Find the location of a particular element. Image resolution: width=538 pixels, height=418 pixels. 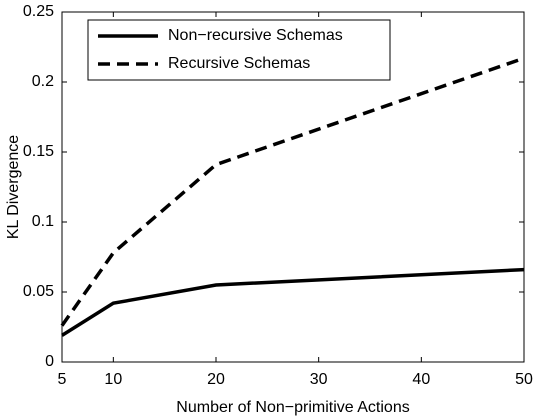

legend-label: Non−recursive Schemas is located at coordinates (255, 35).